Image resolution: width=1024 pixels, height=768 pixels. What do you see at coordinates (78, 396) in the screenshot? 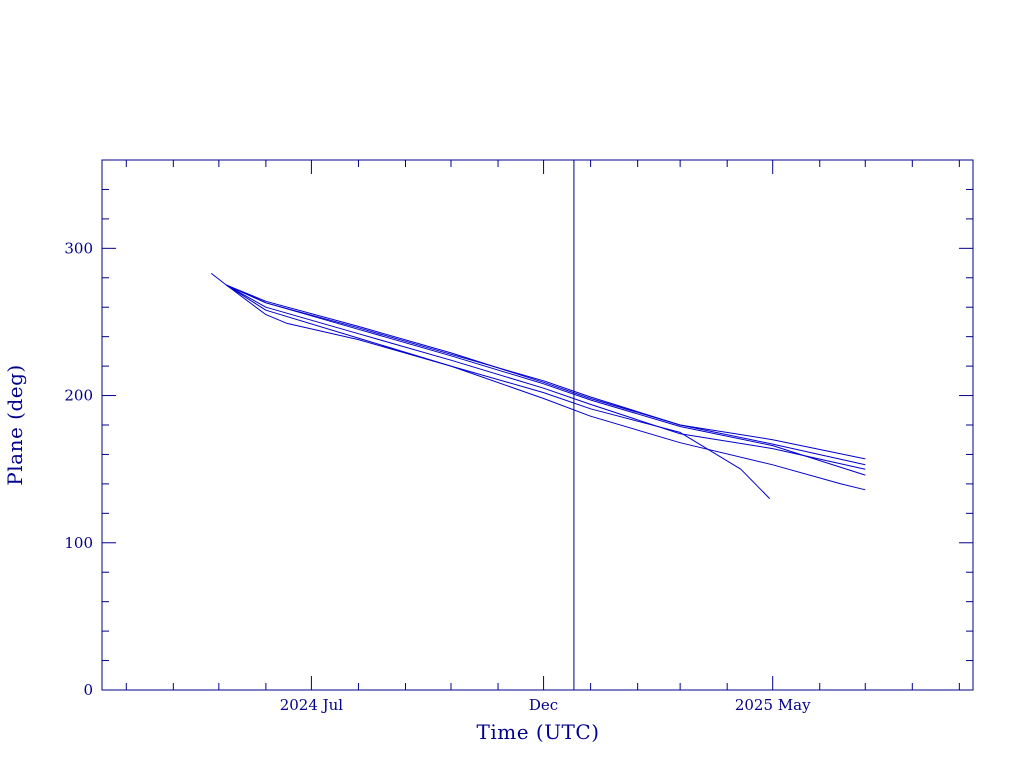
I see `y-tick-label: 200` at bounding box center [78, 396].